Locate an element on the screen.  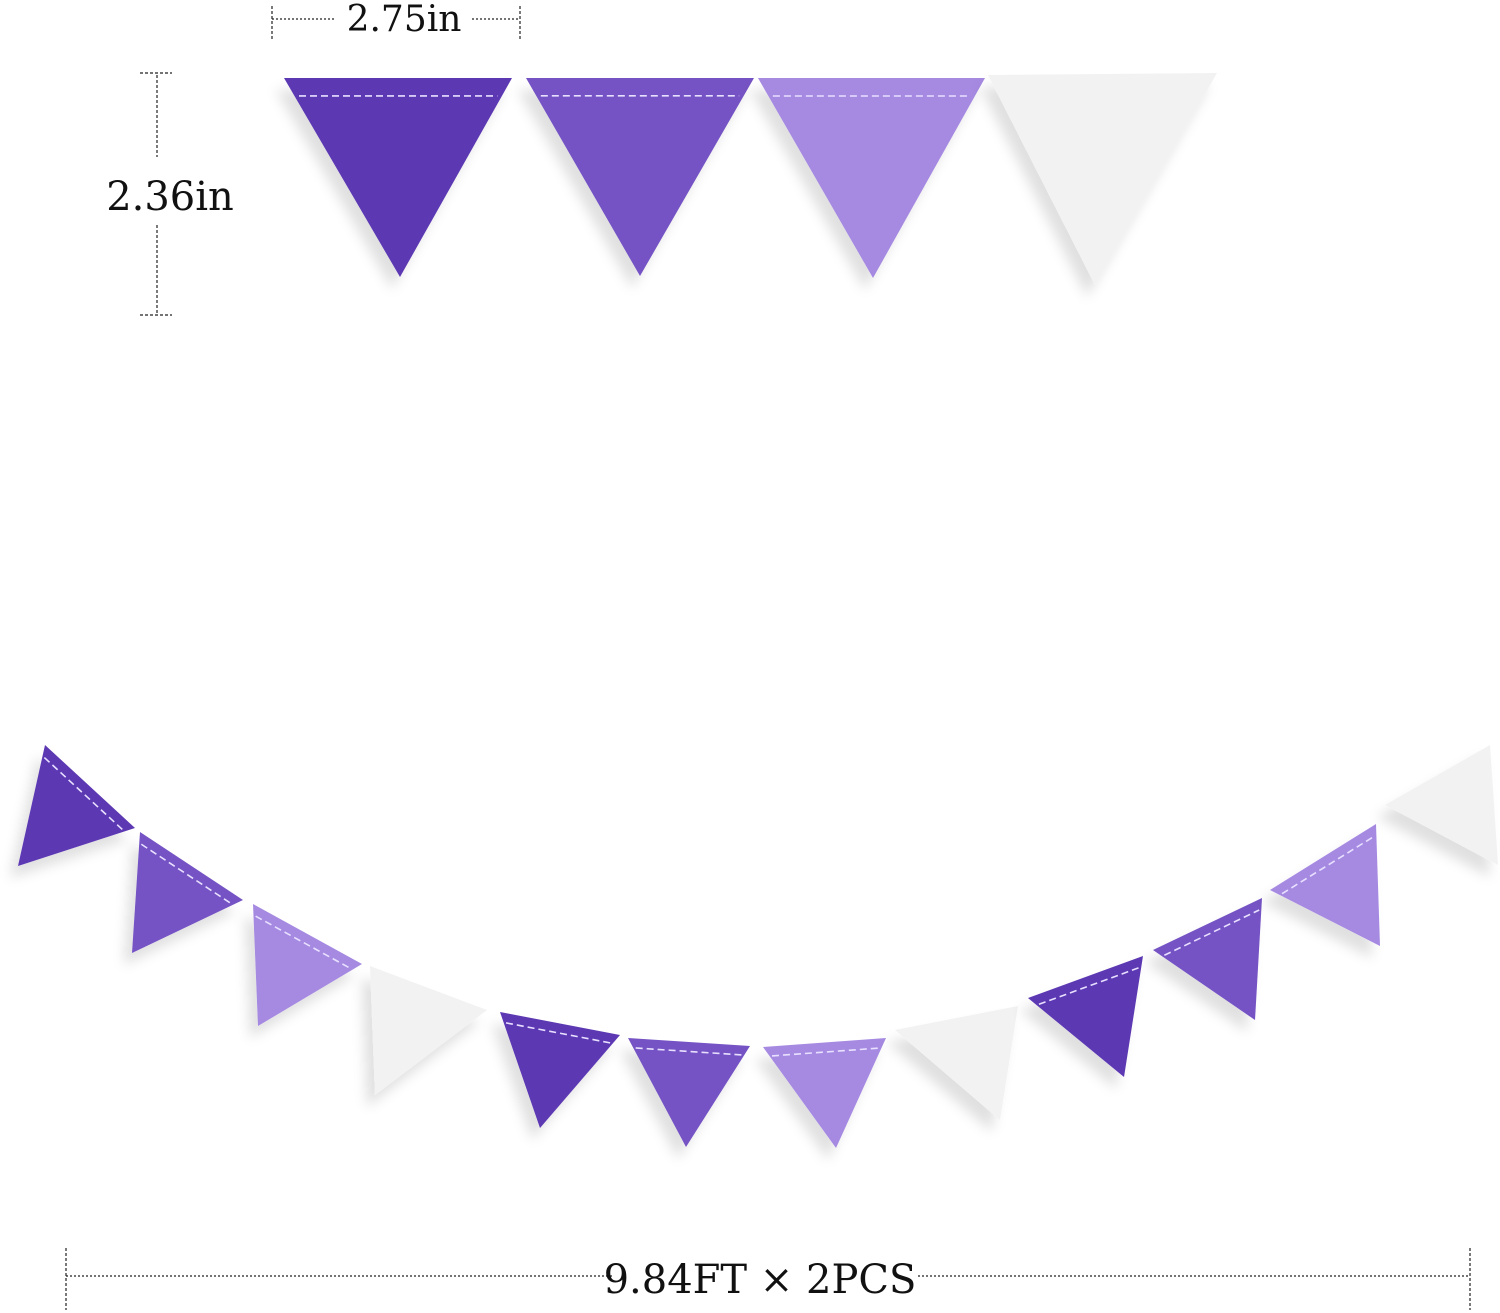
length-label: 9.84FT × 2PCS is located at coordinates (760, 1280).